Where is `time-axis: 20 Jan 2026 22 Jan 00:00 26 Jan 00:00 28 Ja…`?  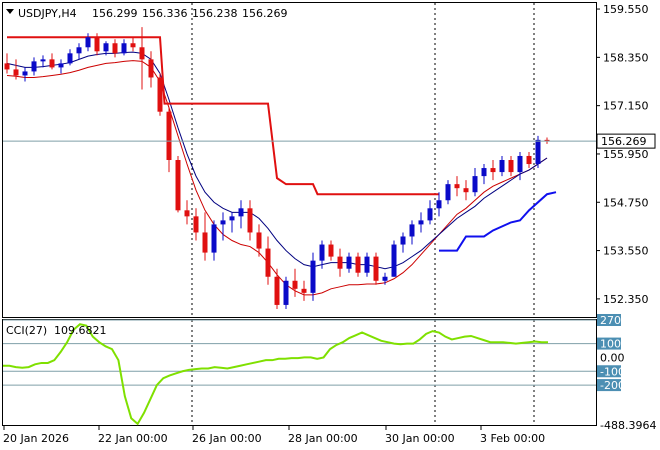
time-axis: 20 Jan 2026 22 Jan 00:00 26 Jan 00:00 28 Ja… is located at coordinates (274, 435).